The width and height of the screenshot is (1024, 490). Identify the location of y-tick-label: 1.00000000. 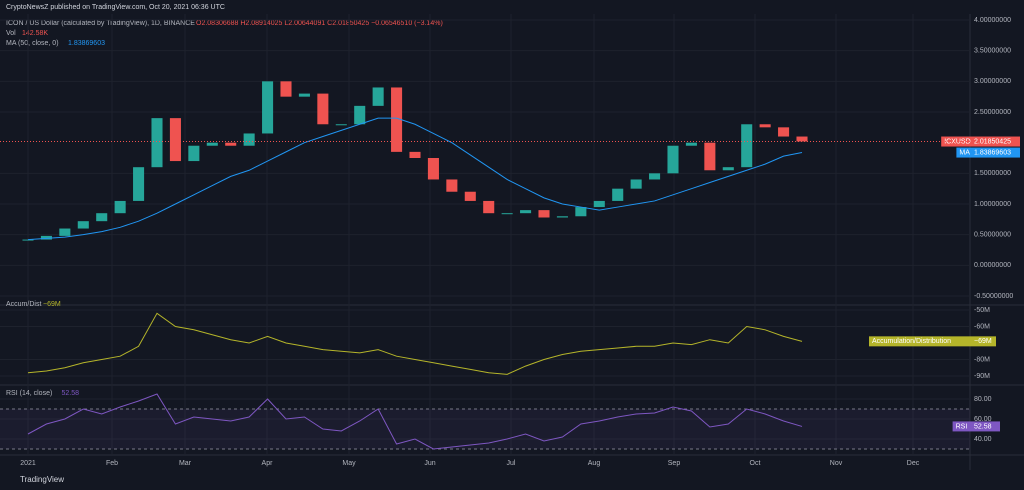
(992, 204).